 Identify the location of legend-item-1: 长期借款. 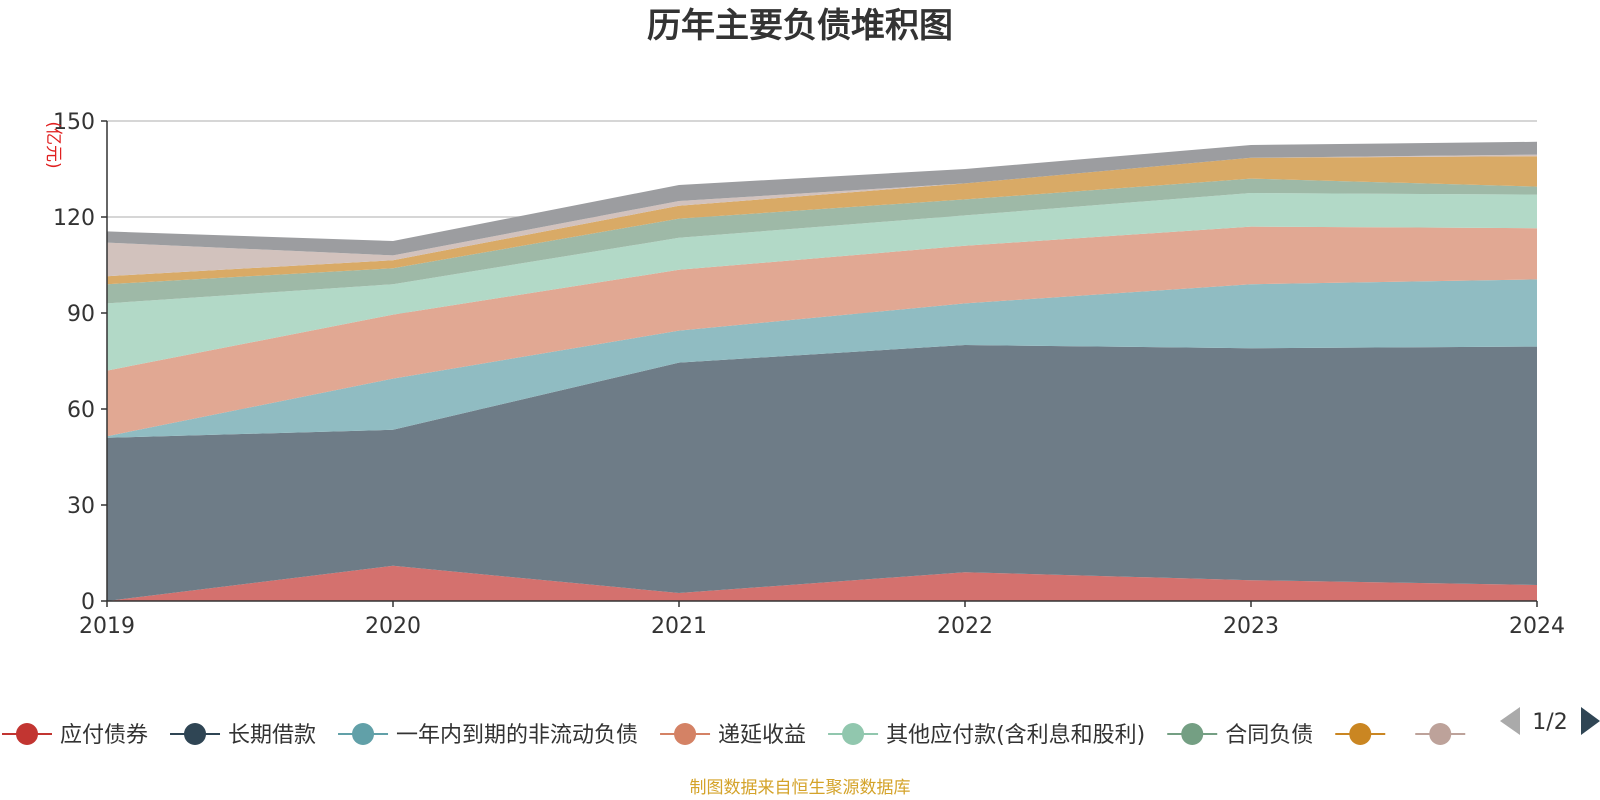
(243, 735).